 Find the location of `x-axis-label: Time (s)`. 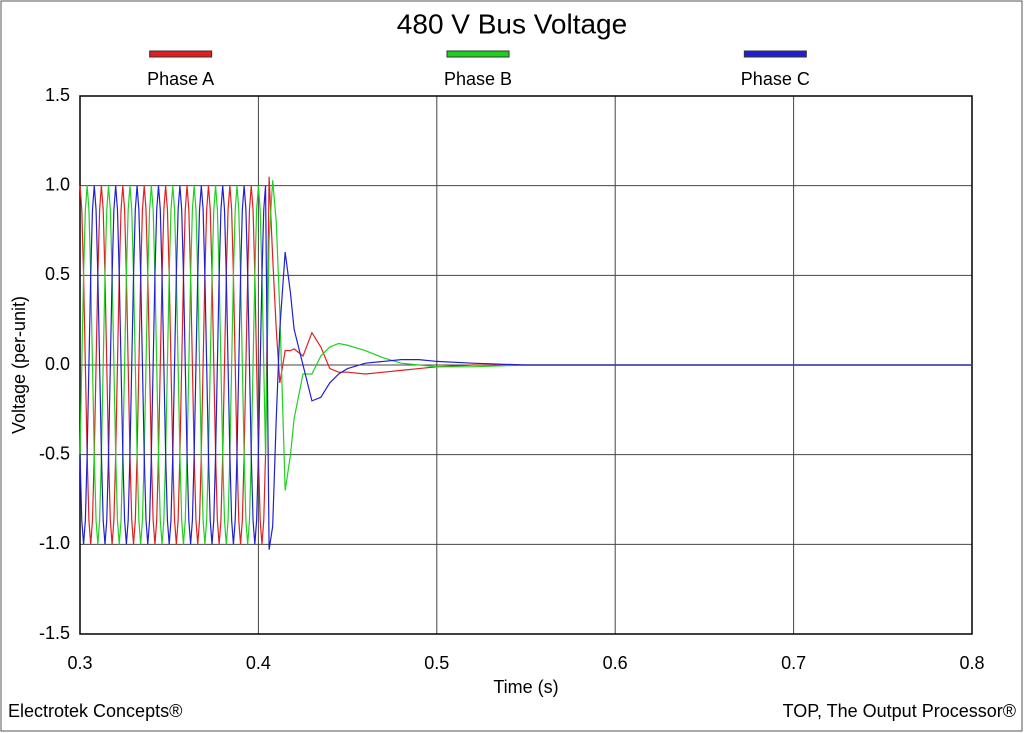

x-axis-label: Time (s) is located at coordinates (525, 687).